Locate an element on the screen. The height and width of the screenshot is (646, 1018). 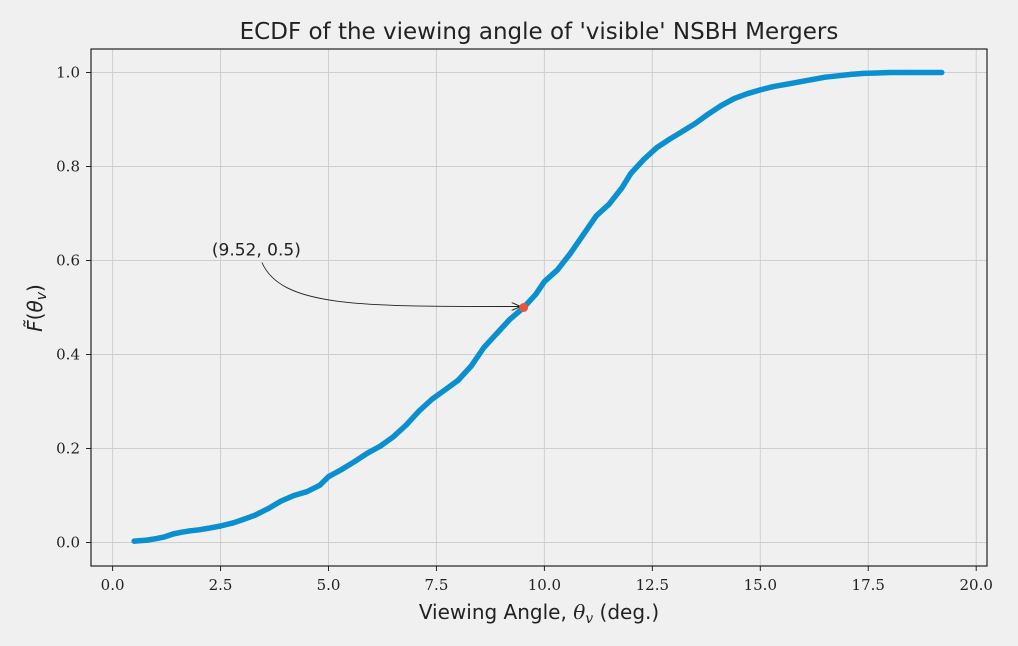
x-tick-label: 2.5 is located at coordinates (221, 585).